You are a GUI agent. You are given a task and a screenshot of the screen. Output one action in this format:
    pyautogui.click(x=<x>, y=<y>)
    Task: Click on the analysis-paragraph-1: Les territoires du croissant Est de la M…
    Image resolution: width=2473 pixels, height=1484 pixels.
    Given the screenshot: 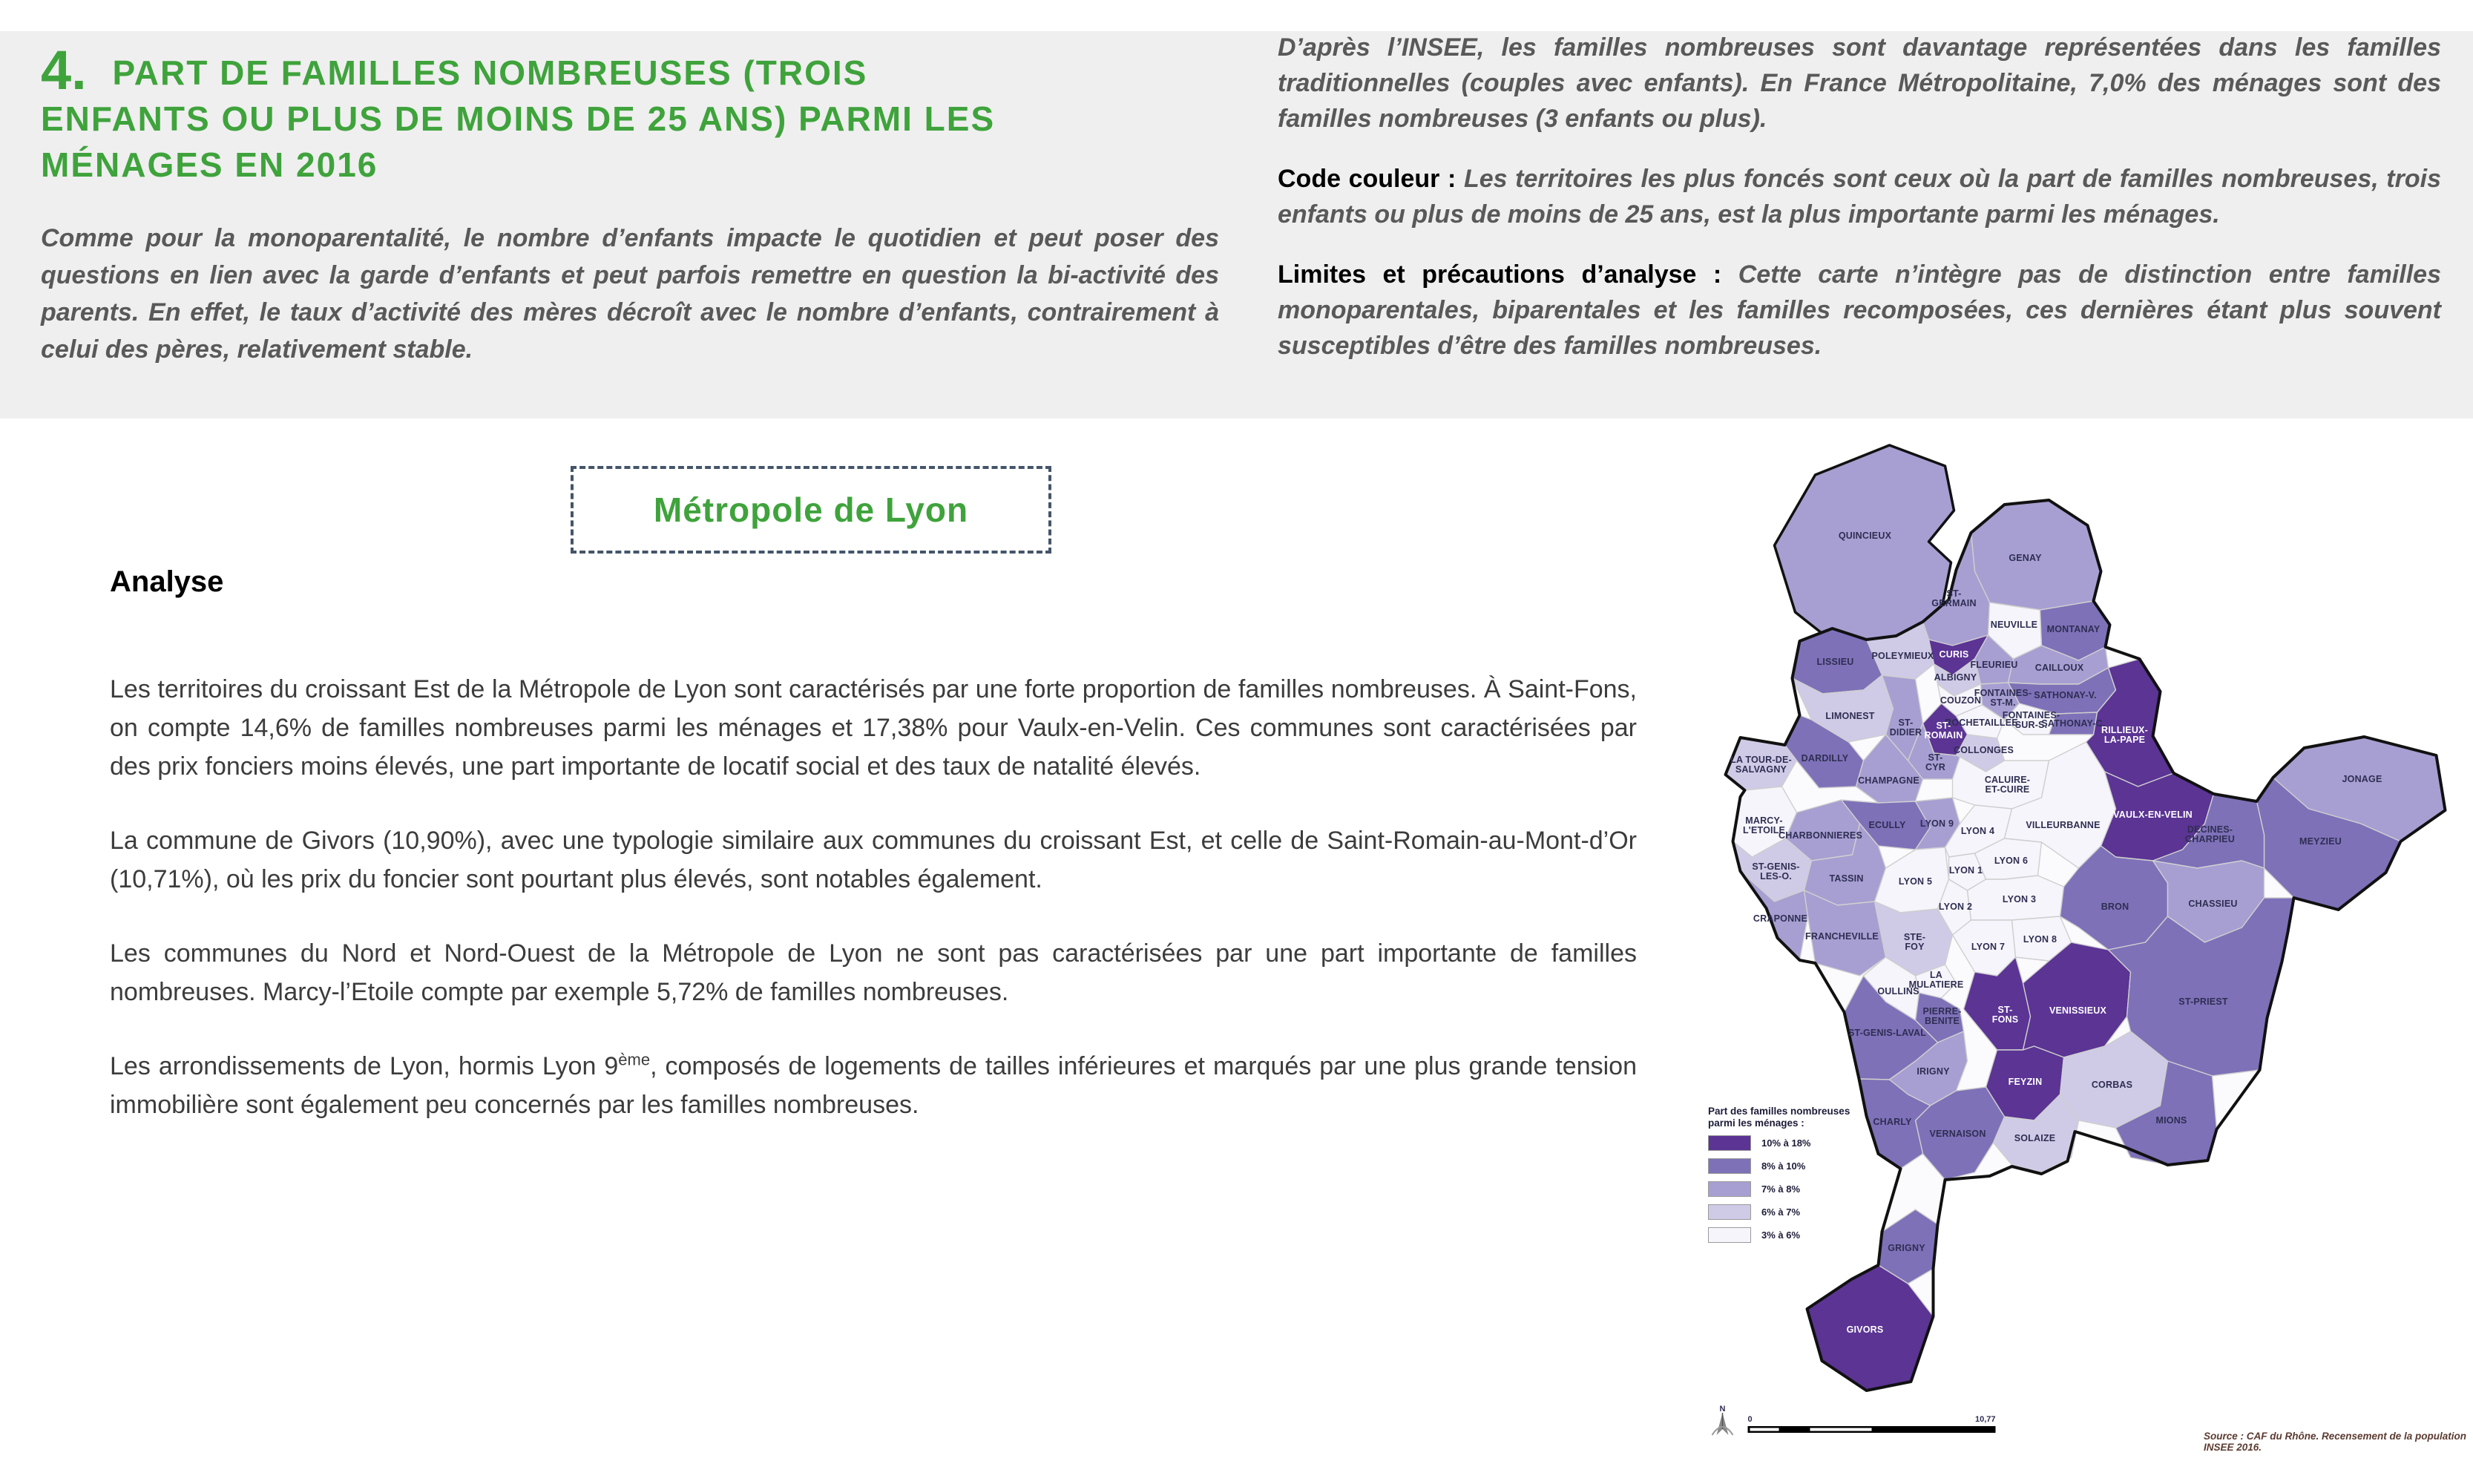 What is the action you would take?
    pyautogui.click(x=874, y=728)
    